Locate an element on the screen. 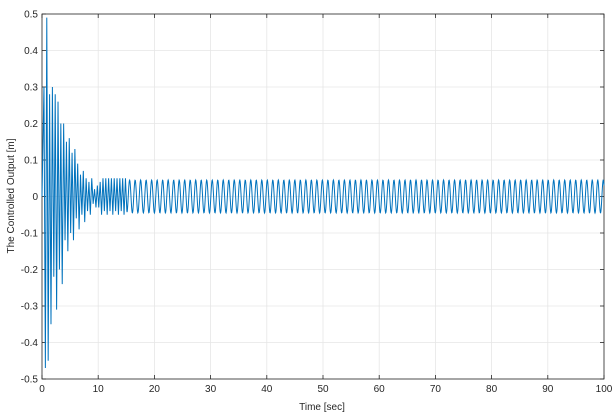 This screenshot has width=614, height=419. x-tick-label: 60 is located at coordinates (380, 389).